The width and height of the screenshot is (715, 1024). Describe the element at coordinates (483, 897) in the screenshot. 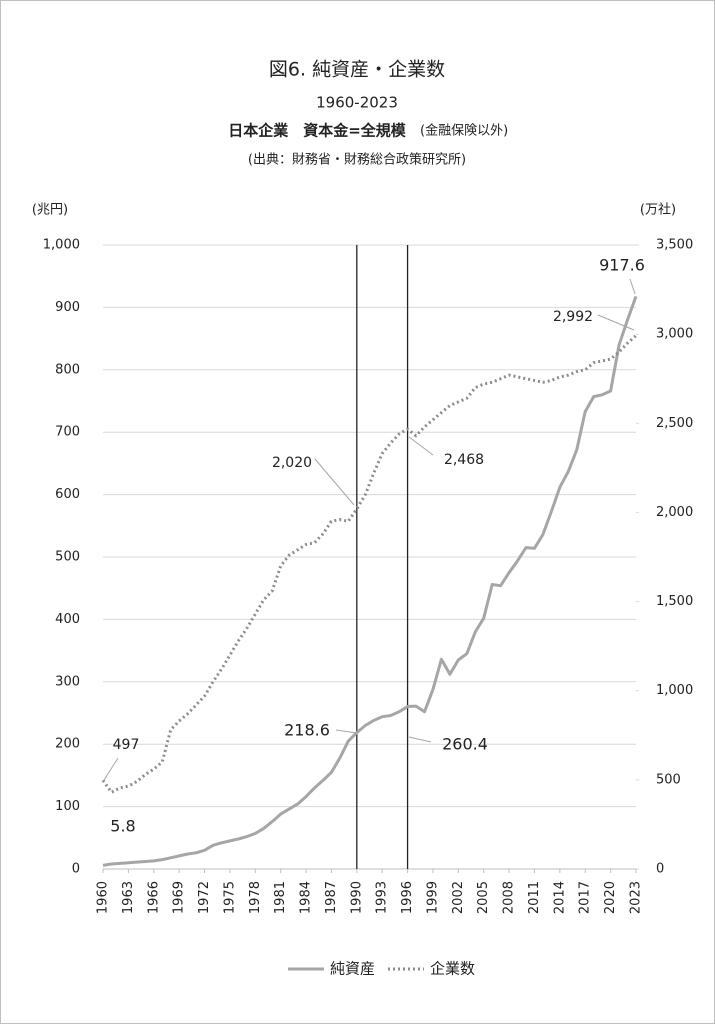

I see `x-tick-label: 2005` at that location.